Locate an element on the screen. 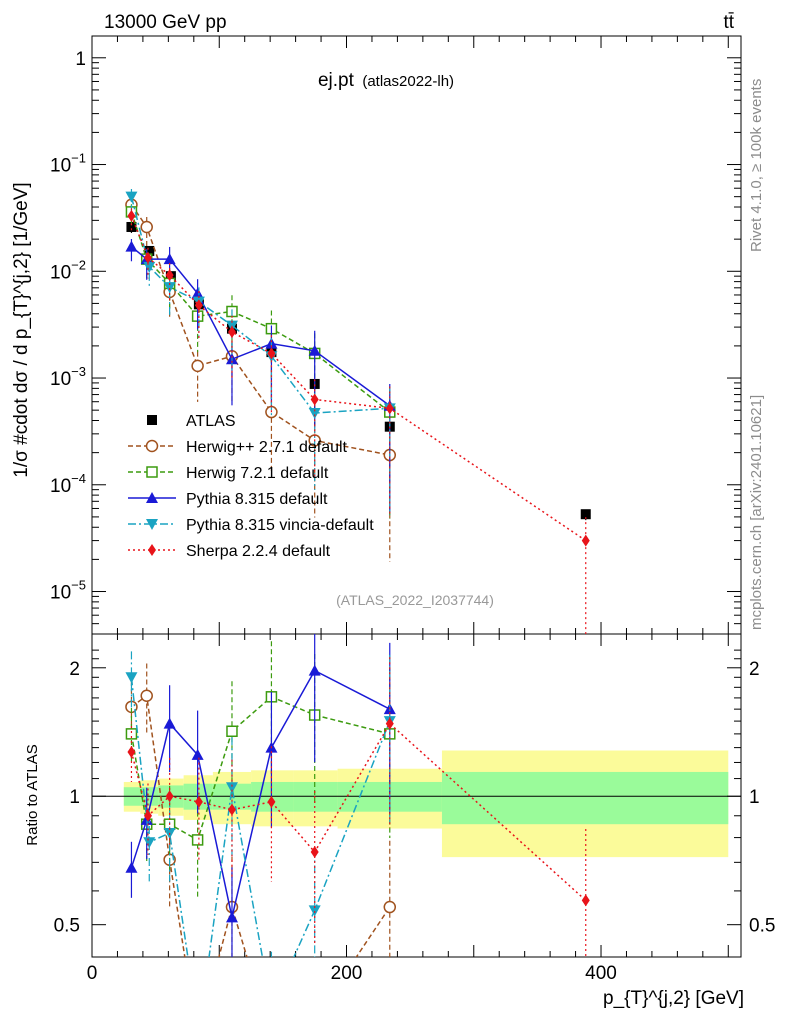  legend-item-herwig7: Herwig 7.2.1 default is located at coordinates (228, 473).